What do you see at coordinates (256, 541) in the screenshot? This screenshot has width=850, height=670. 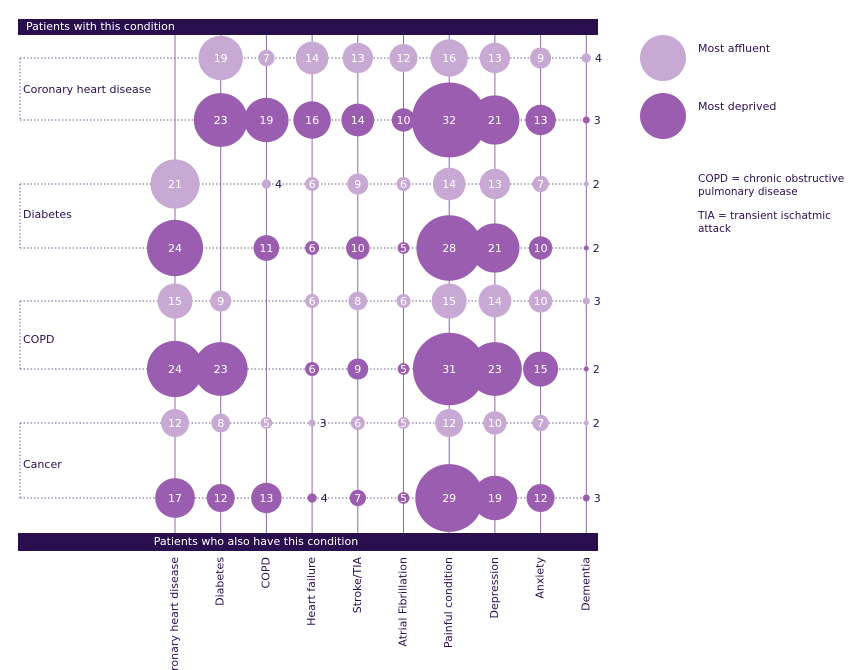 I see `x-axis-label: Patients who also have this condition` at bounding box center [256, 541].